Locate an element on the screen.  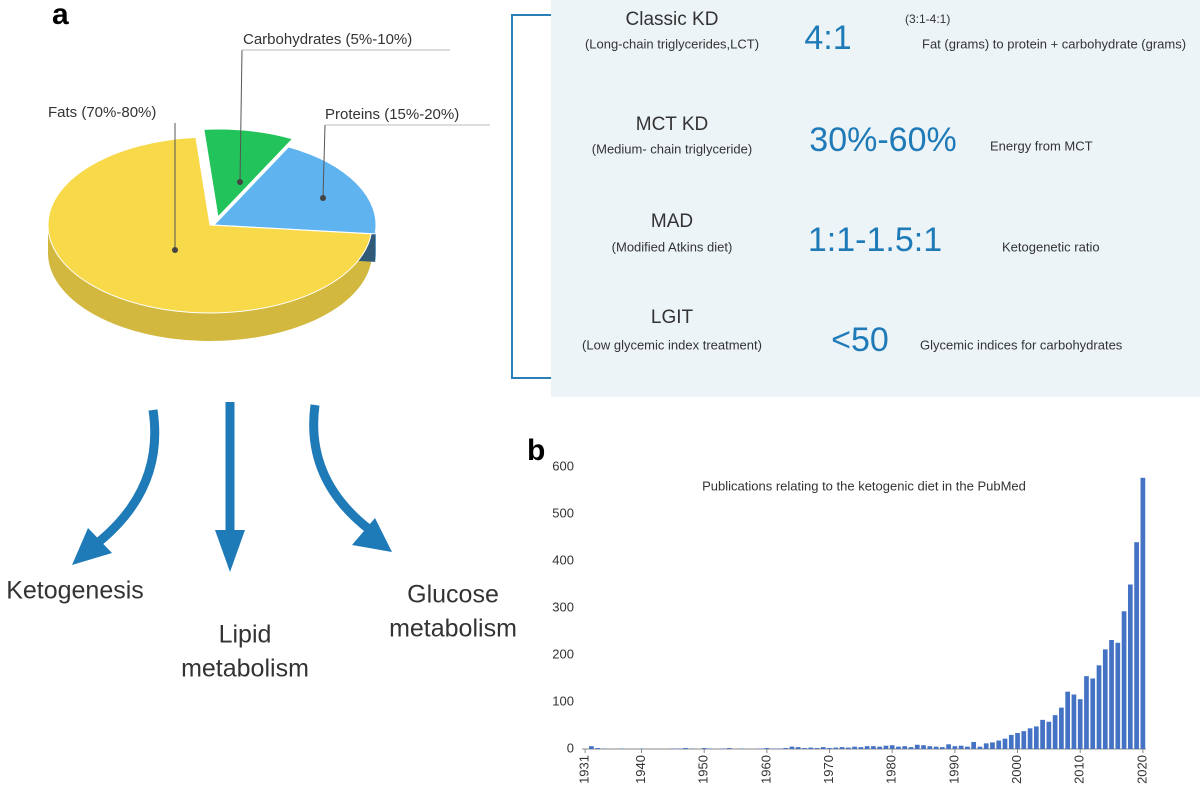
y-tick-label: 200 is located at coordinates (563, 653).